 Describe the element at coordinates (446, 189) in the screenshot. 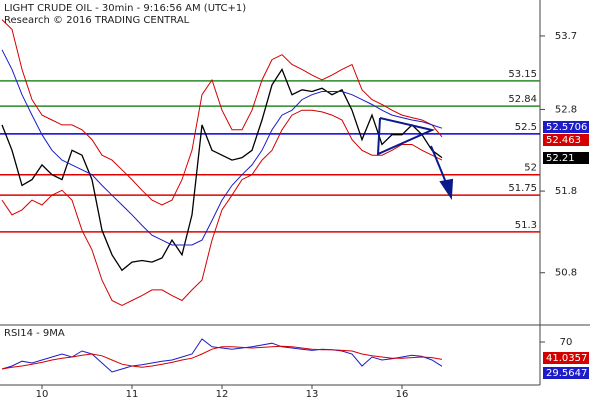

I see `arrow-head` at that location.